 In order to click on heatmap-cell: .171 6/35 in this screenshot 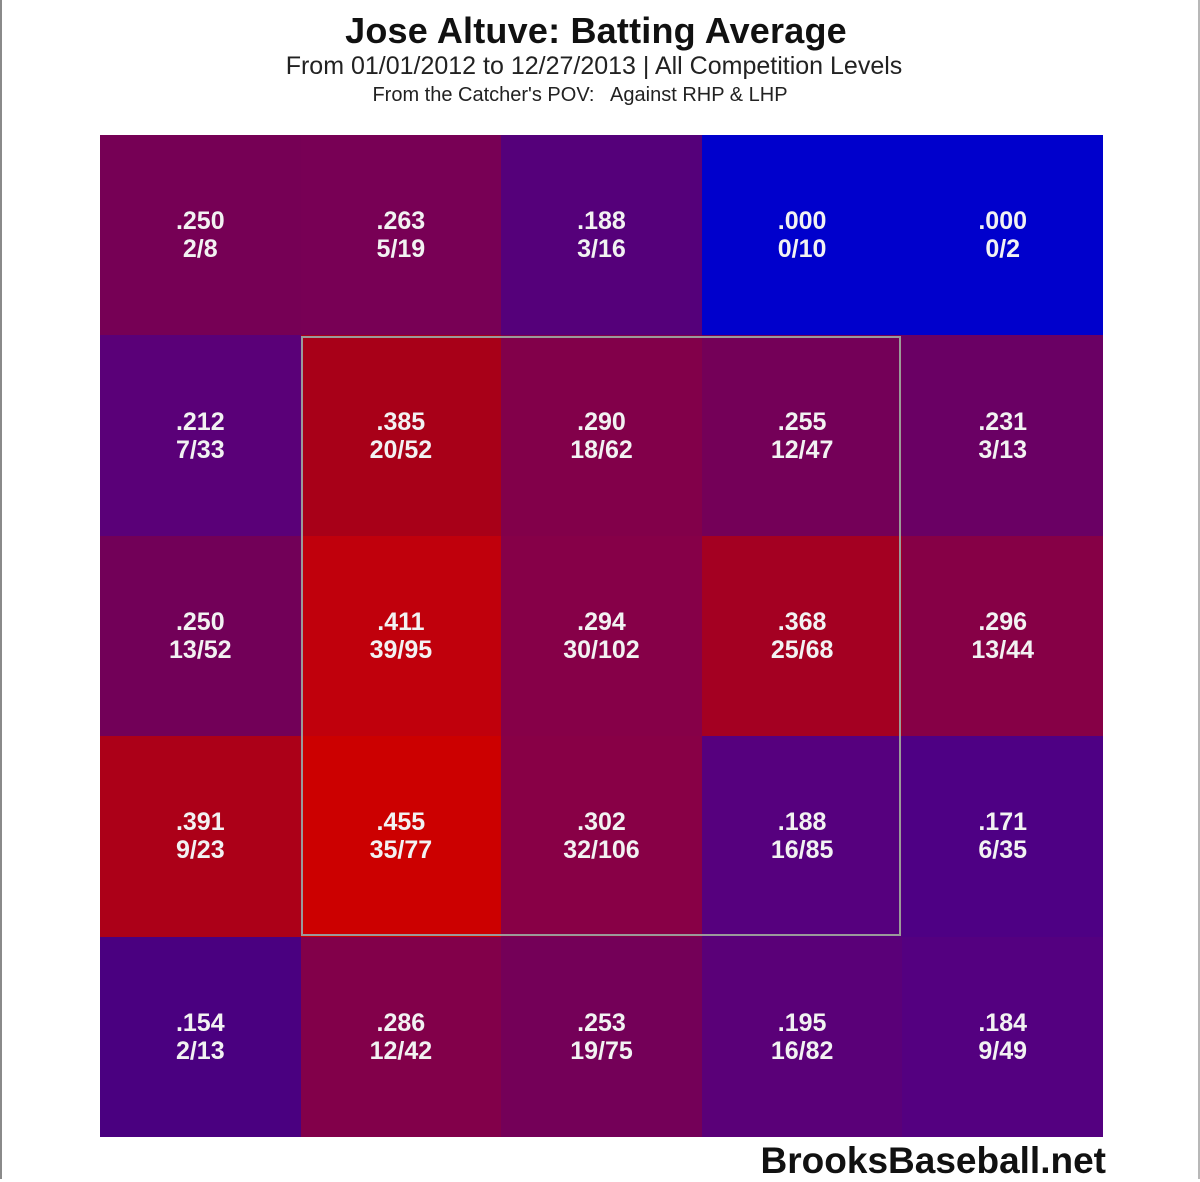, I will do `click(1002, 836)`.